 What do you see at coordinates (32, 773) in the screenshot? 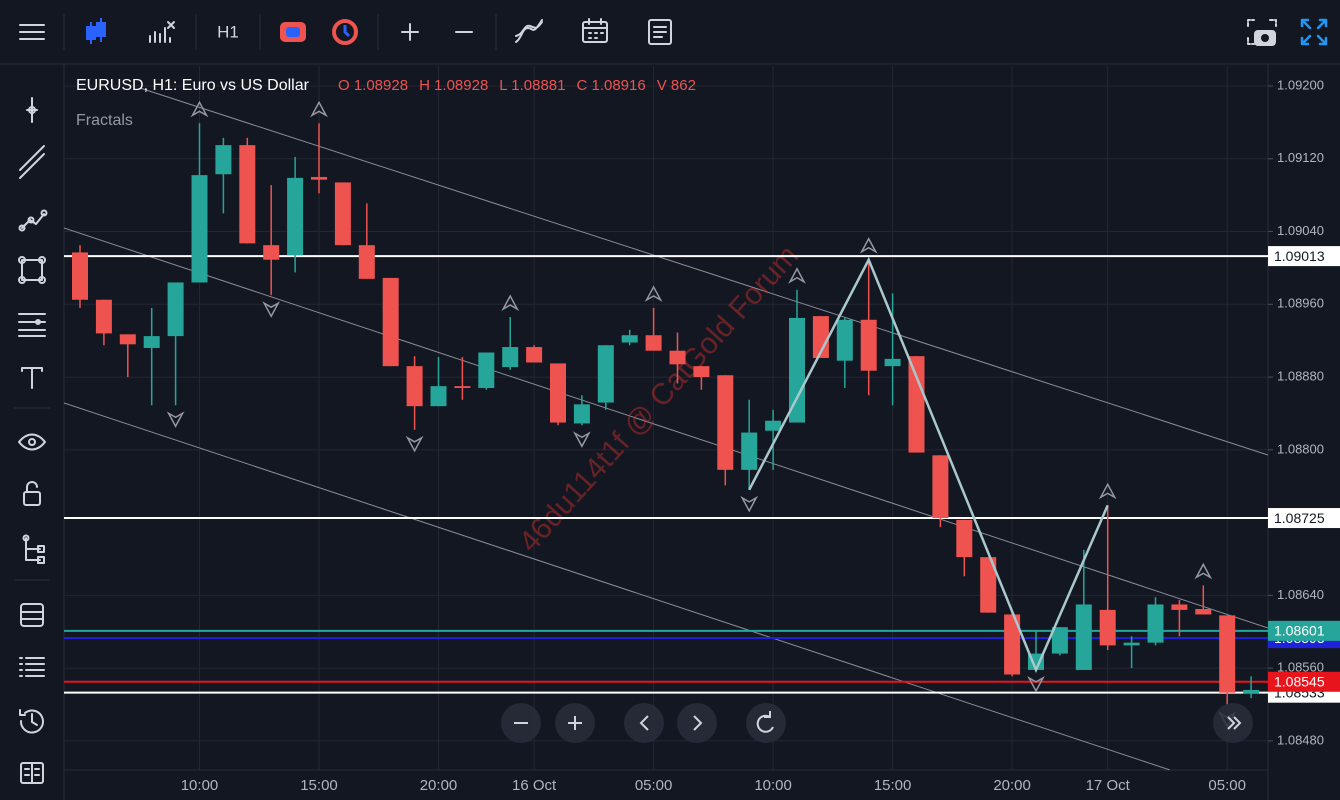
I see `layout-tool` at bounding box center [32, 773].